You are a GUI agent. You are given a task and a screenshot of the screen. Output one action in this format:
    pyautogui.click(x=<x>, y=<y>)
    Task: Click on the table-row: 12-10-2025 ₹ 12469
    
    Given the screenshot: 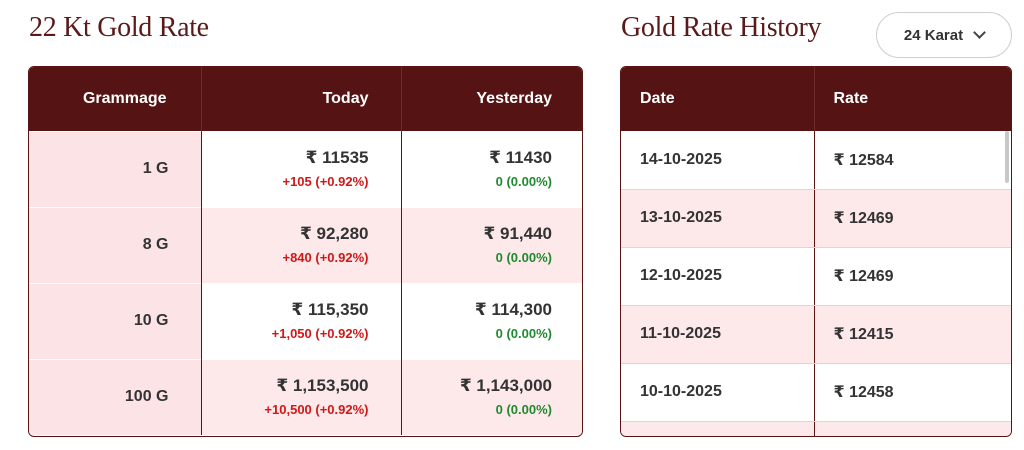 What is the action you would take?
    pyautogui.click(x=816, y=276)
    